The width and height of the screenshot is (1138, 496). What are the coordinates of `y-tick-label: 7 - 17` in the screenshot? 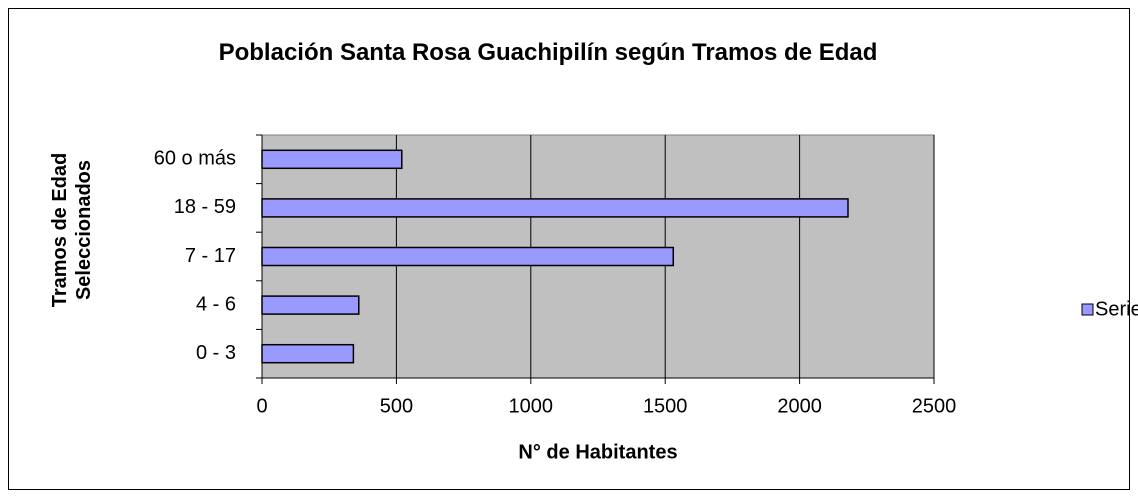 It's located at (210, 256).